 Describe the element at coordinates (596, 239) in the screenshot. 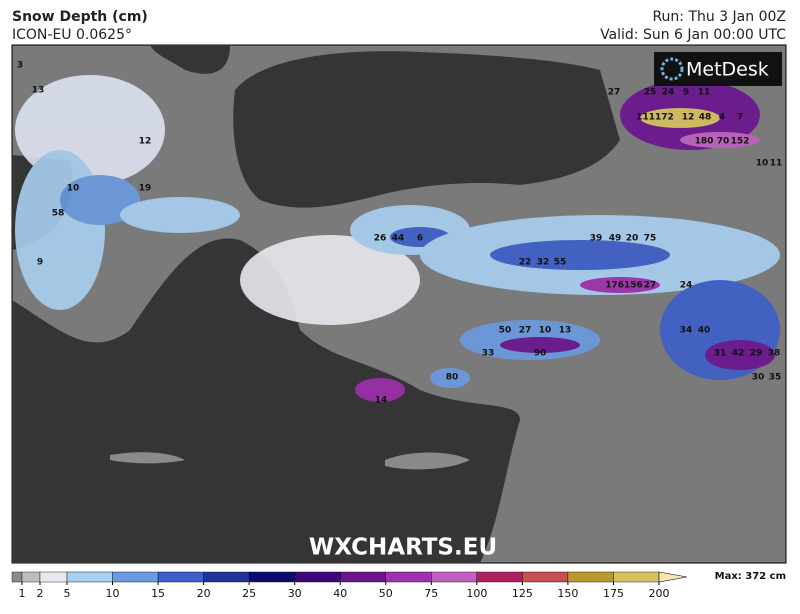

I see `map-label: 39` at that location.